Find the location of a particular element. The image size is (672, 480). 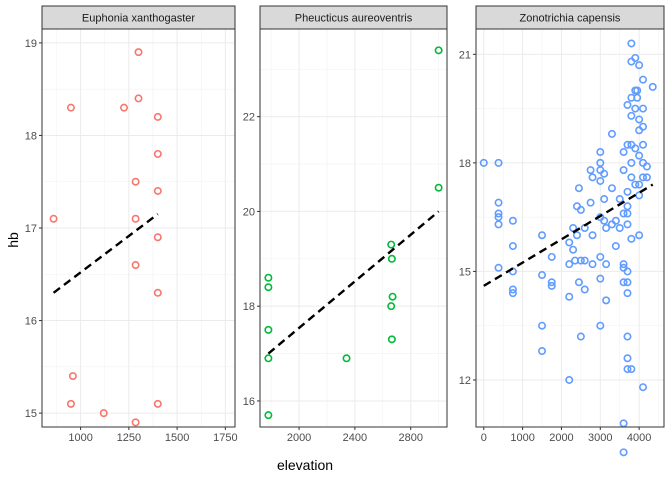

facet-title: Euphonia xanthogaster is located at coordinates (138, 19).